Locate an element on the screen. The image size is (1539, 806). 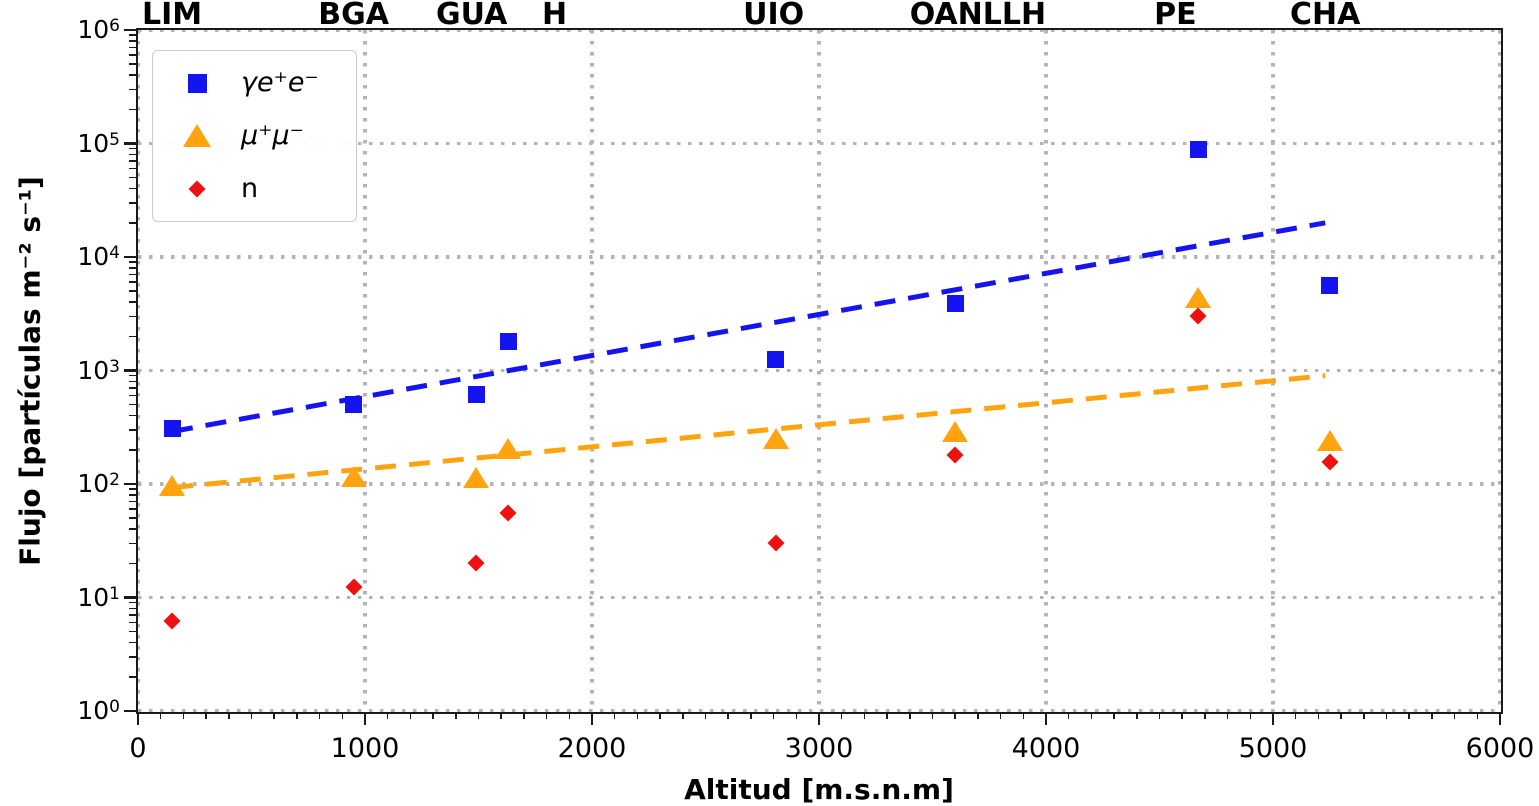
y-tick-label: 10² is located at coordinates (98, 483).